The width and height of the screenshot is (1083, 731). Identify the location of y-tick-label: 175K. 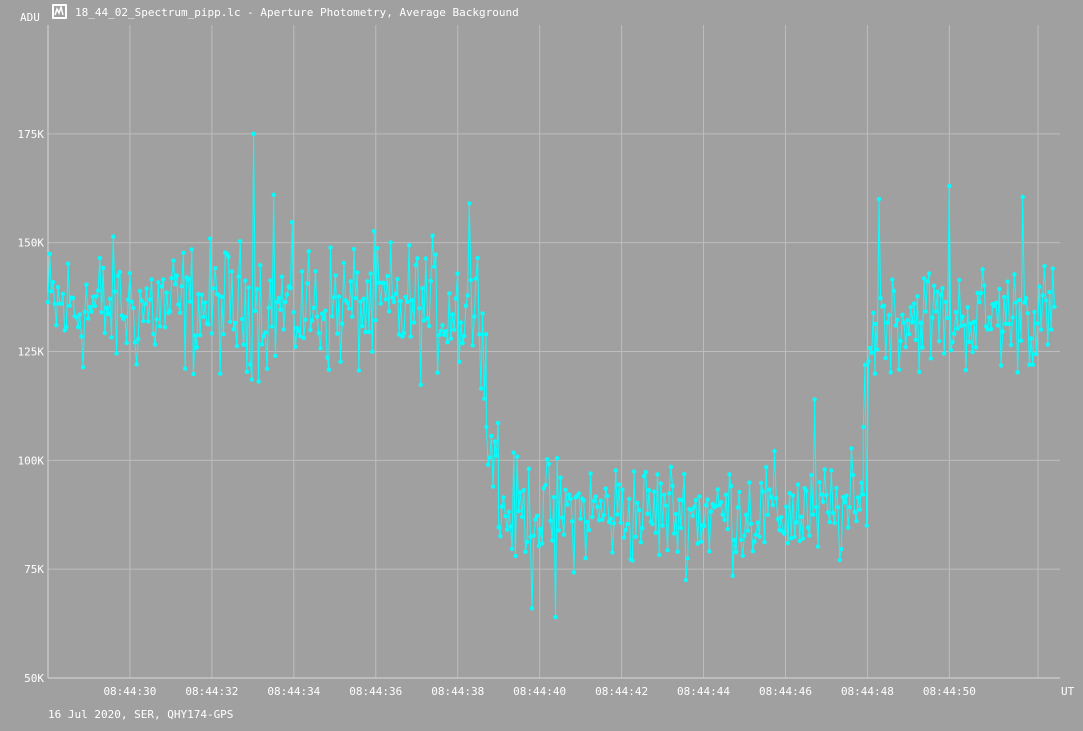
(31, 134).